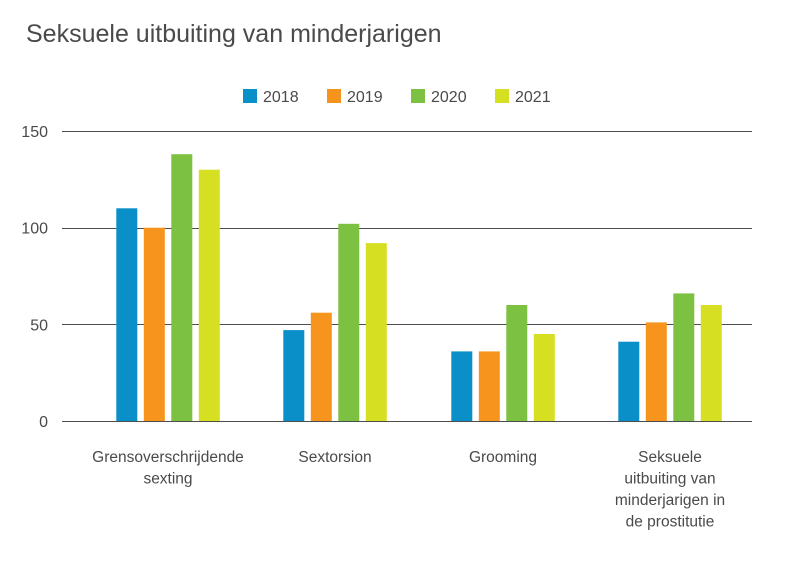 The image size is (800, 562). What do you see at coordinates (533, 97) in the screenshot?
I see `legend-label-2021: 2021` at bounding box center [533, 97].